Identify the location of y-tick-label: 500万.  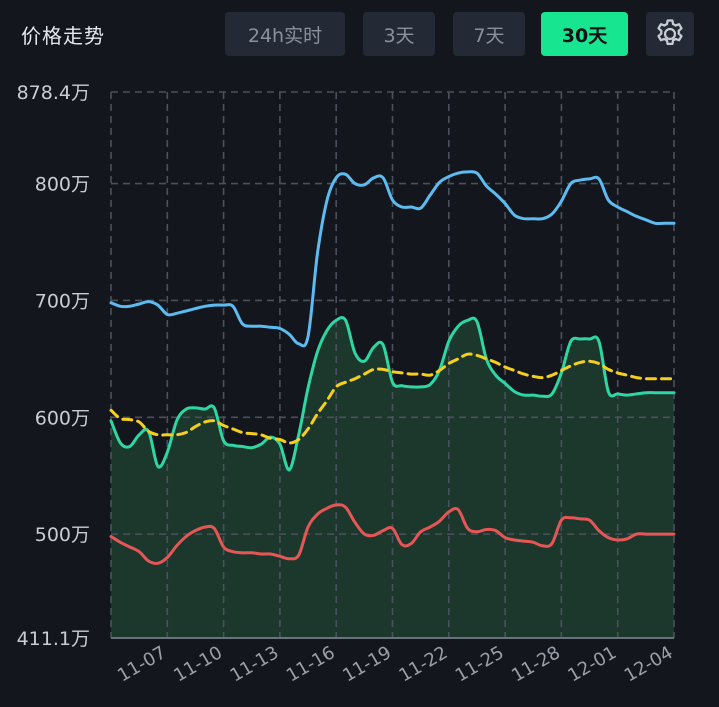
(62, 535).